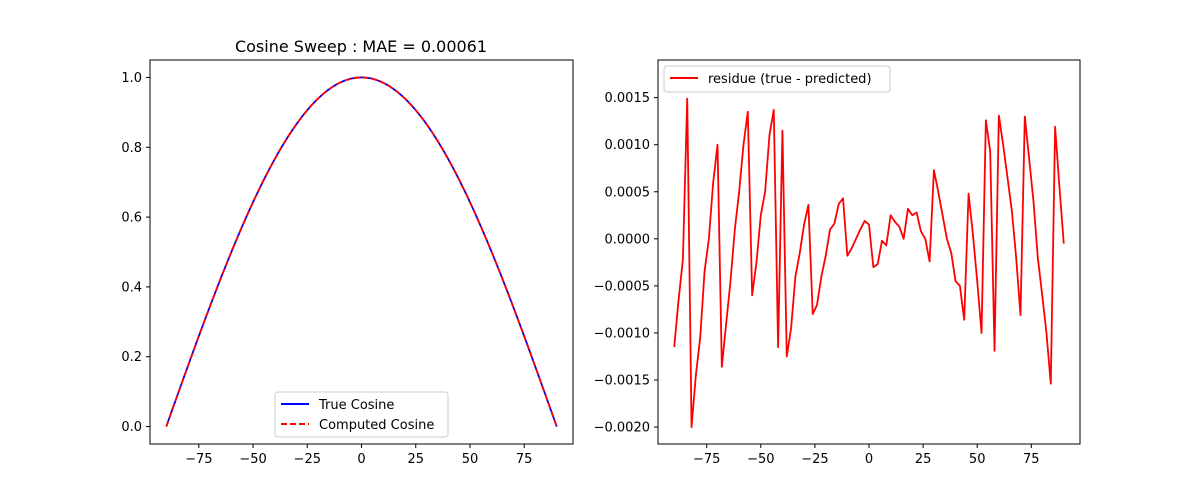  I want to click on y-tick-label: 0.8, so click(131, 148).